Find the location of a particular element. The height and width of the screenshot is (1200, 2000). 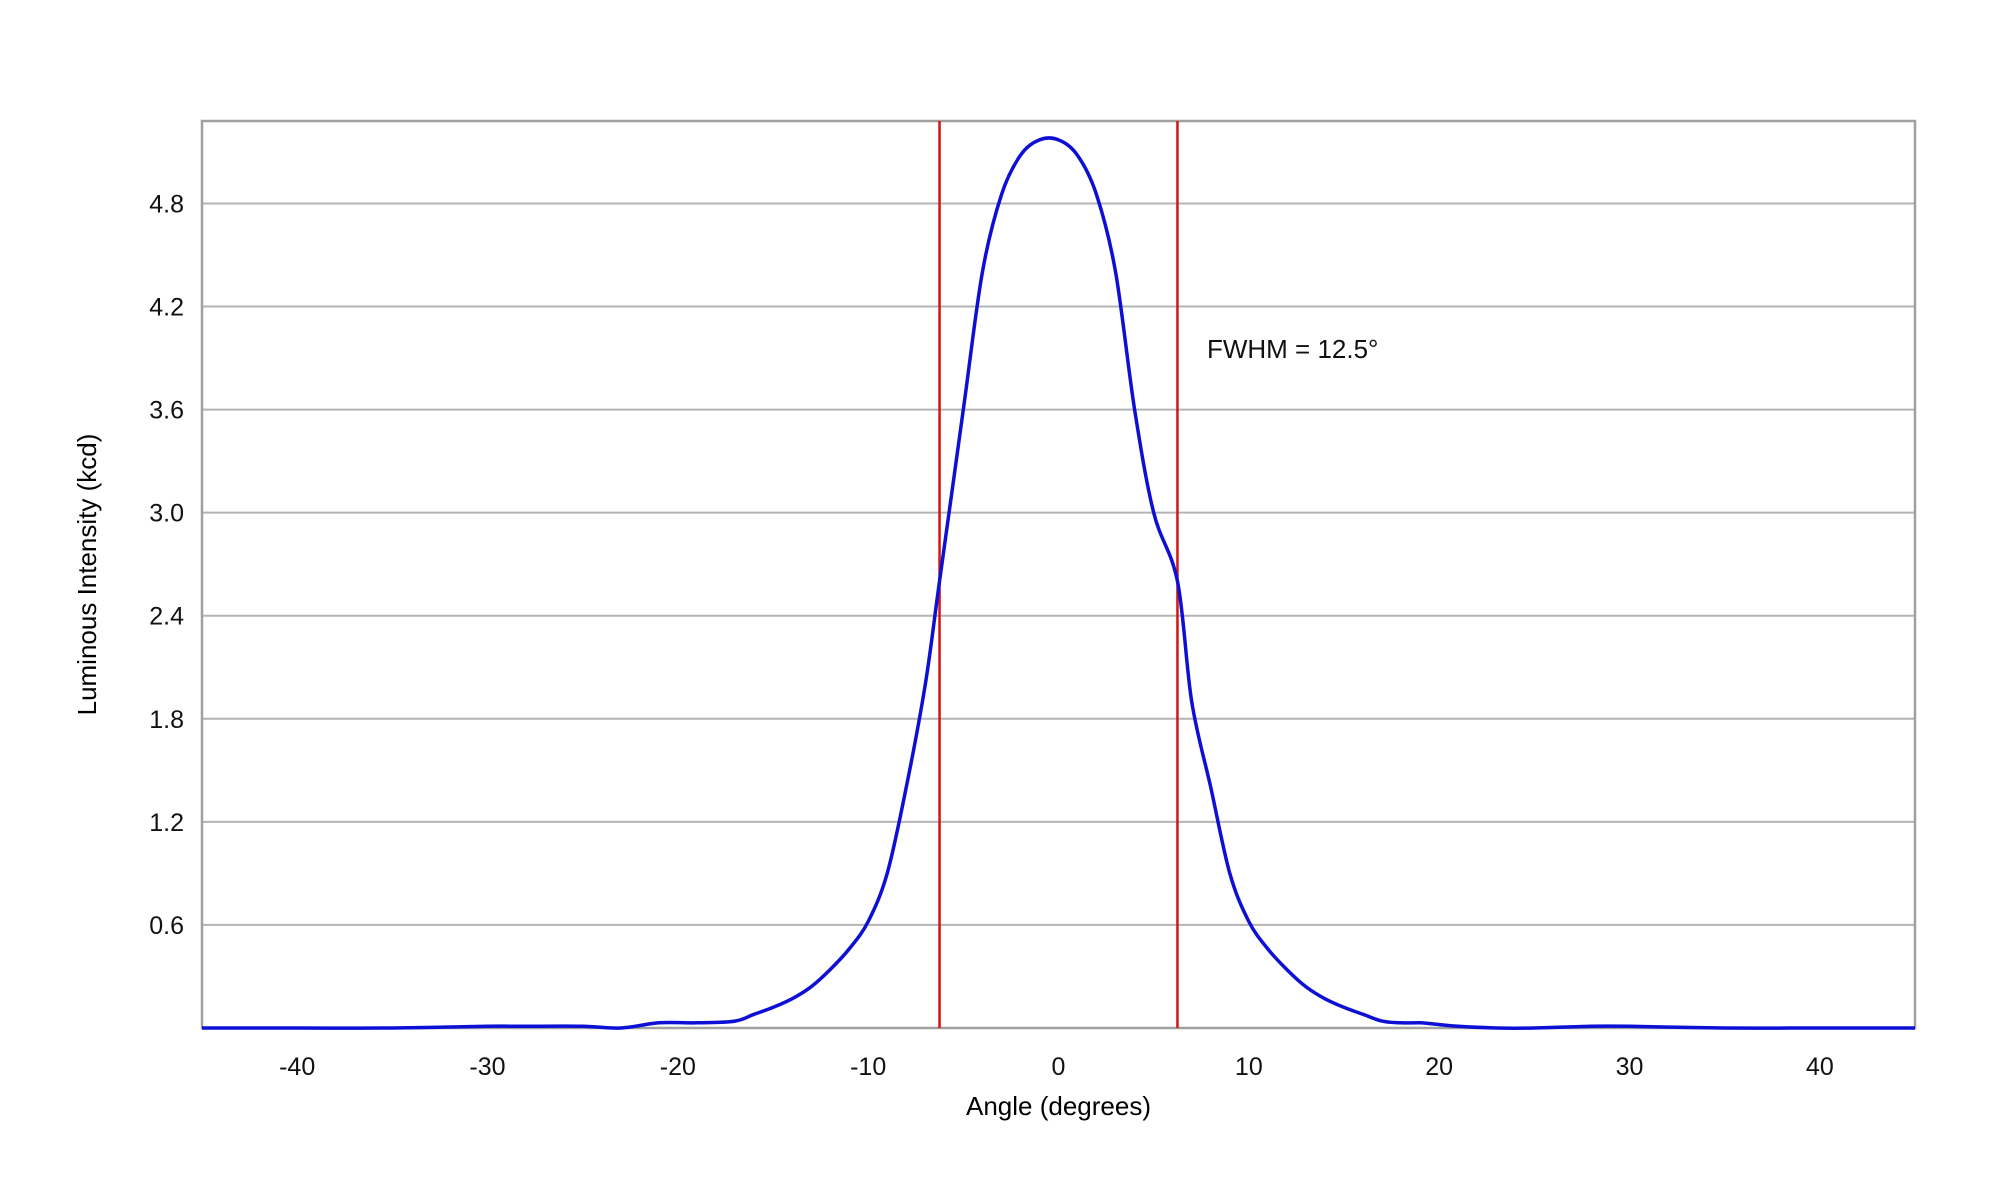

y-tick-label: 2.4 is located at coordinates (166, 617).